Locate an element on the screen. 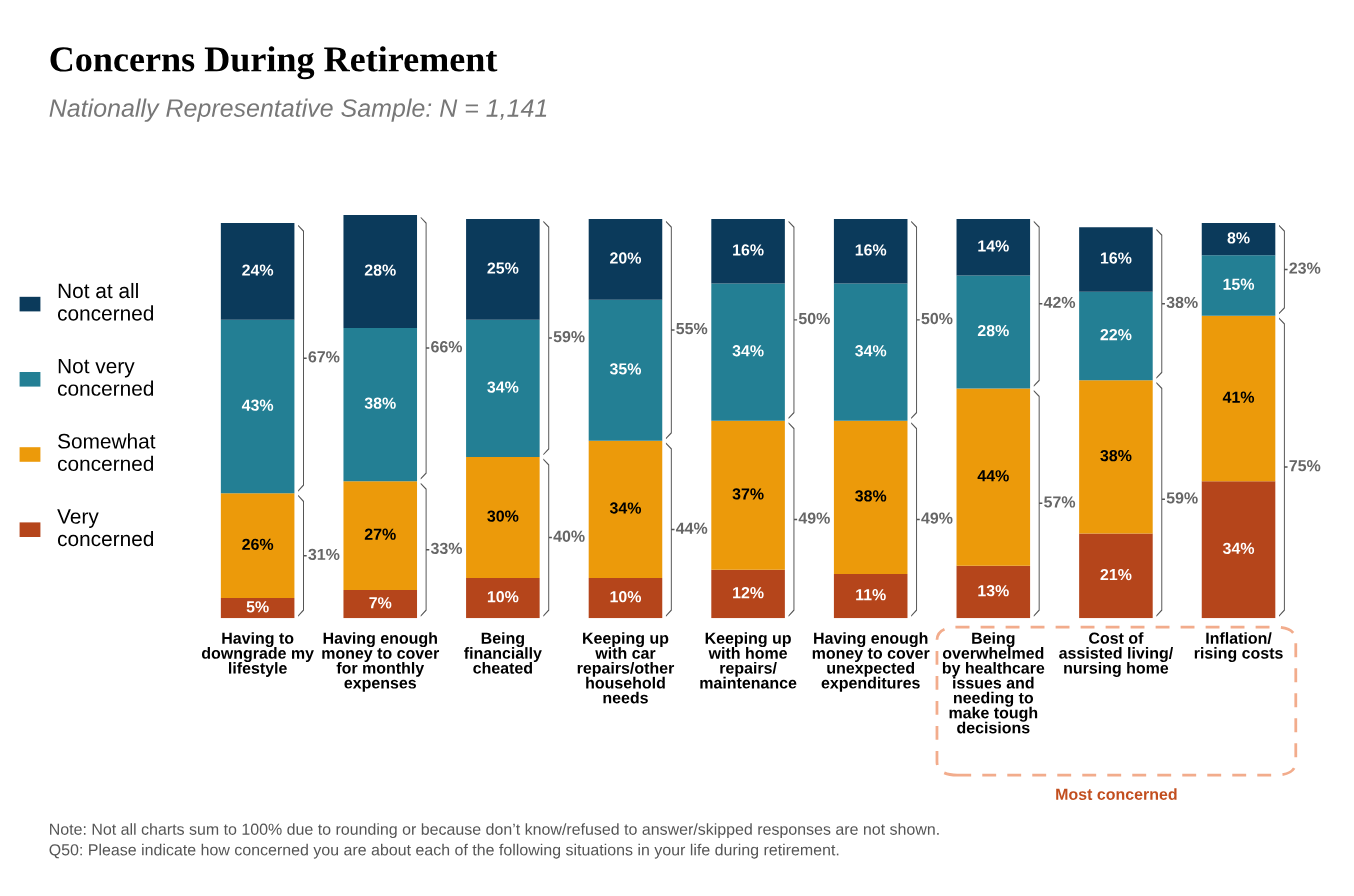 The height and width of the screenshot is (896, 1354). data-label: 5% is located at coordinates (257, 607).